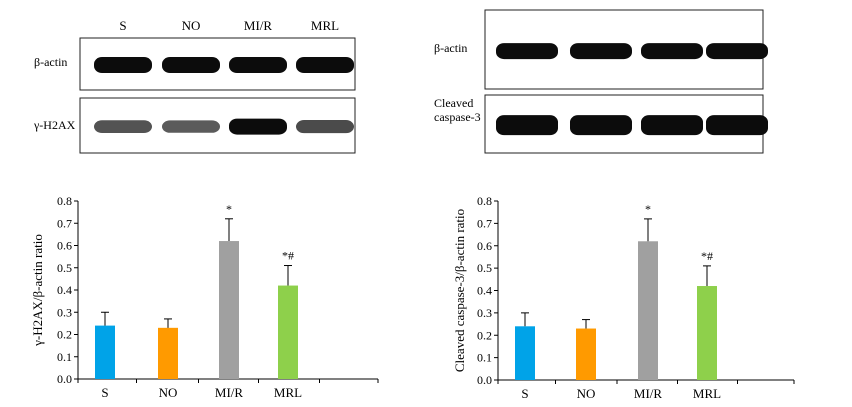  I want to click on lane-header-mir: MI/R, so click(258, 25).